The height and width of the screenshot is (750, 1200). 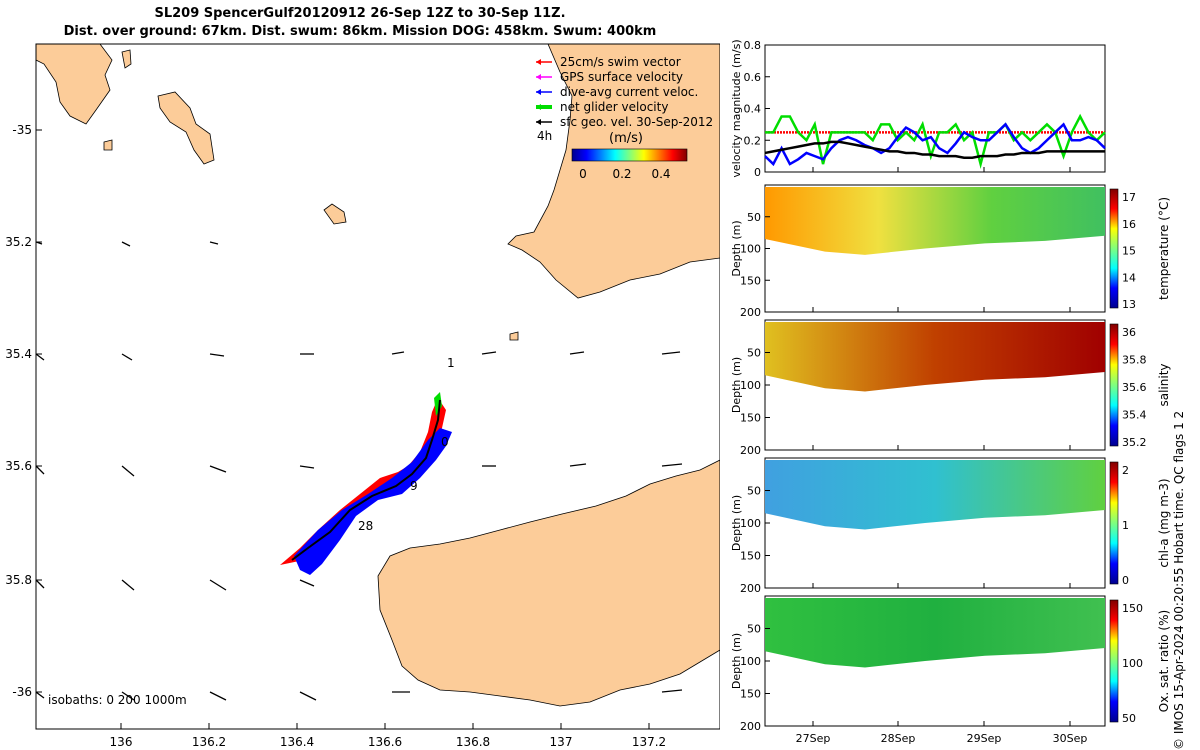 I want to click on colorbar-tick: 36, so click(x=1129, y=332).